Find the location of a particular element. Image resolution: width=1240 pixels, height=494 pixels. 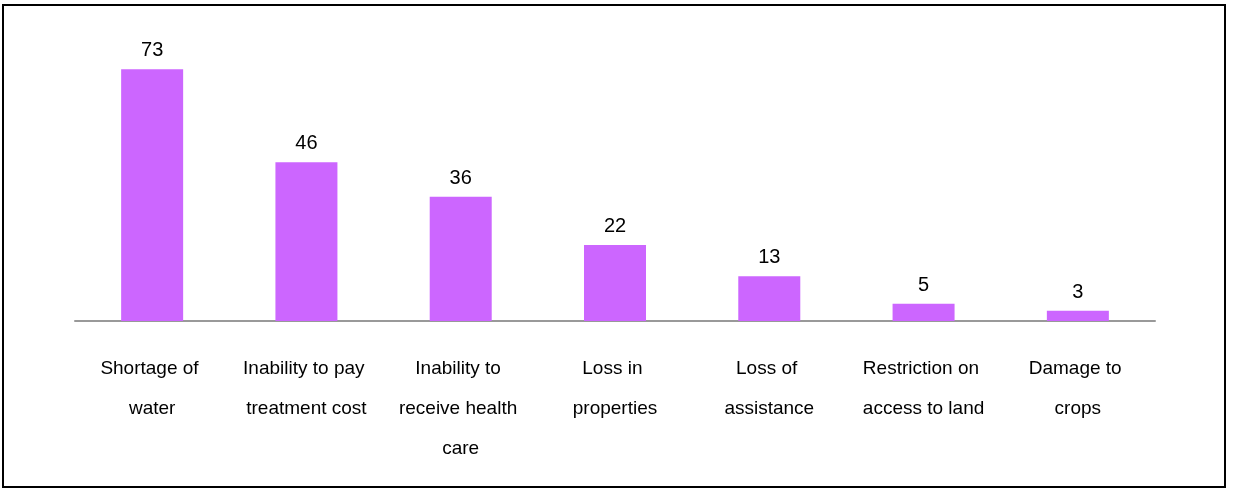

x-tick-label: Inability to receive health care is located at coordinates (460, 407).